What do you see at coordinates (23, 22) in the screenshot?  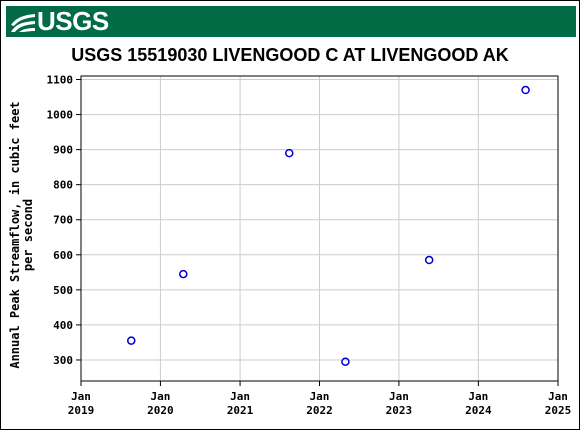 I see `usgs-wave-icon` at bounding box center [23, 22].